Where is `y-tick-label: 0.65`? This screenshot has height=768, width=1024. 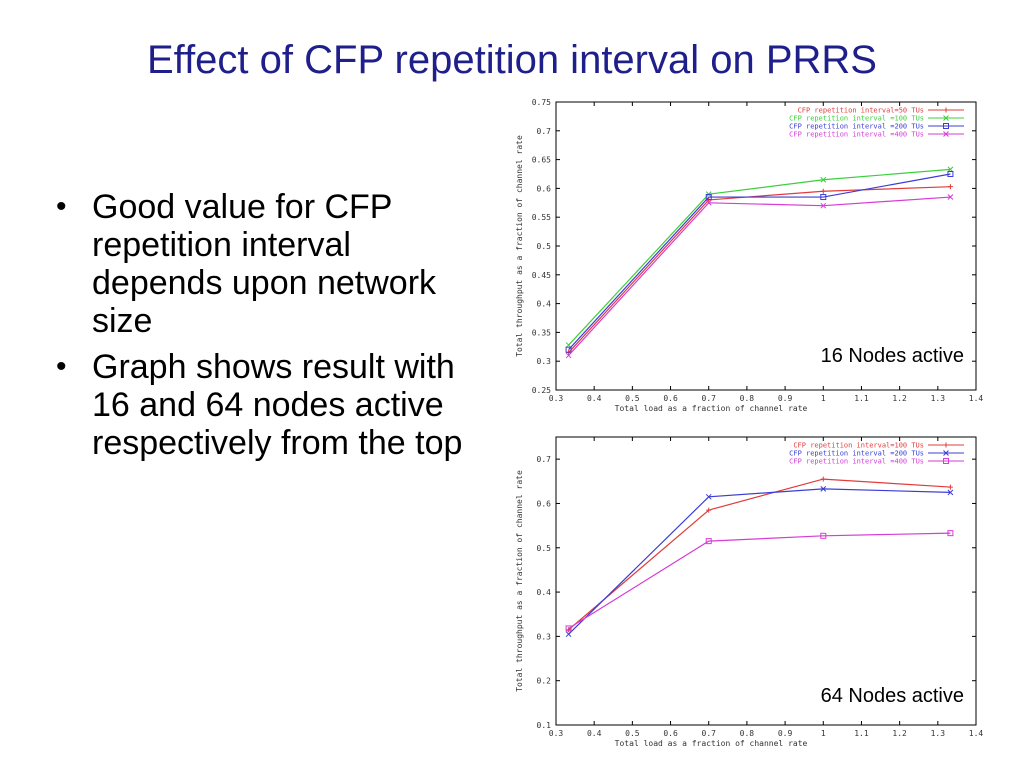
y-tick-label: 0.65 is located at coordinates (541, 160).